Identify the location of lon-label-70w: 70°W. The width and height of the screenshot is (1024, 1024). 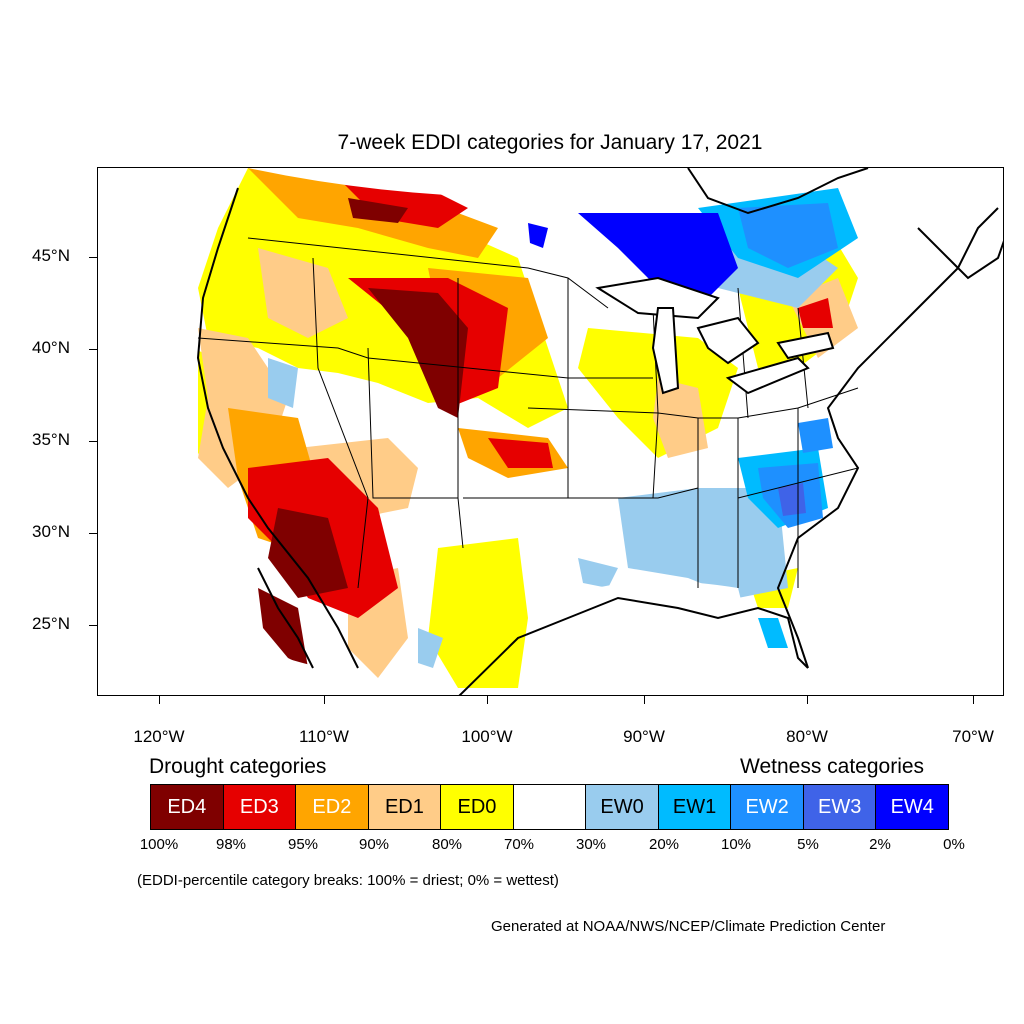
(973, 736).